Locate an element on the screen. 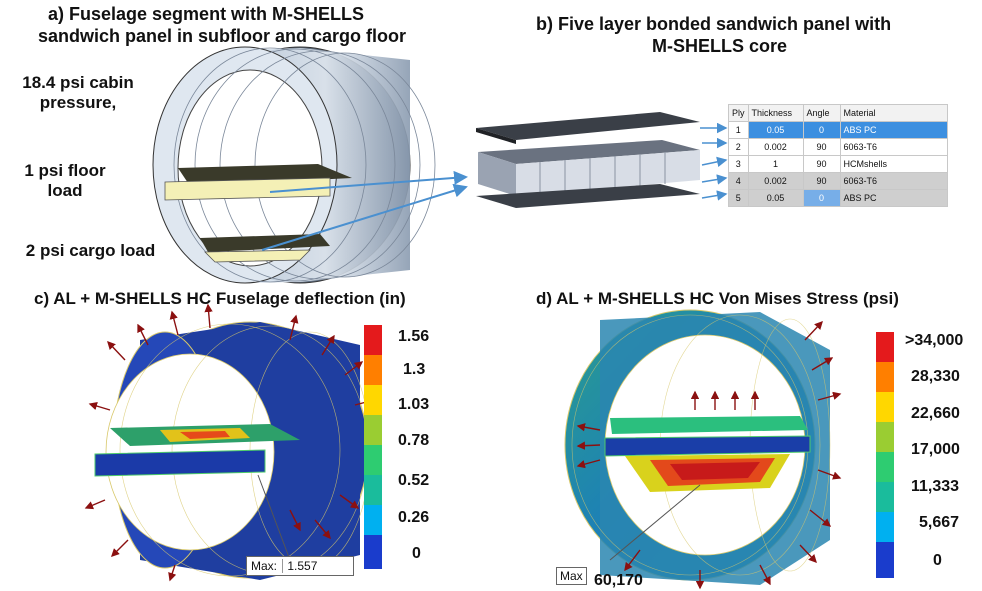 Image resolution: width=982 pixels, height=591 pixels. table-row: 3 1 90 HCMshells is located at coordinates (838, 164).